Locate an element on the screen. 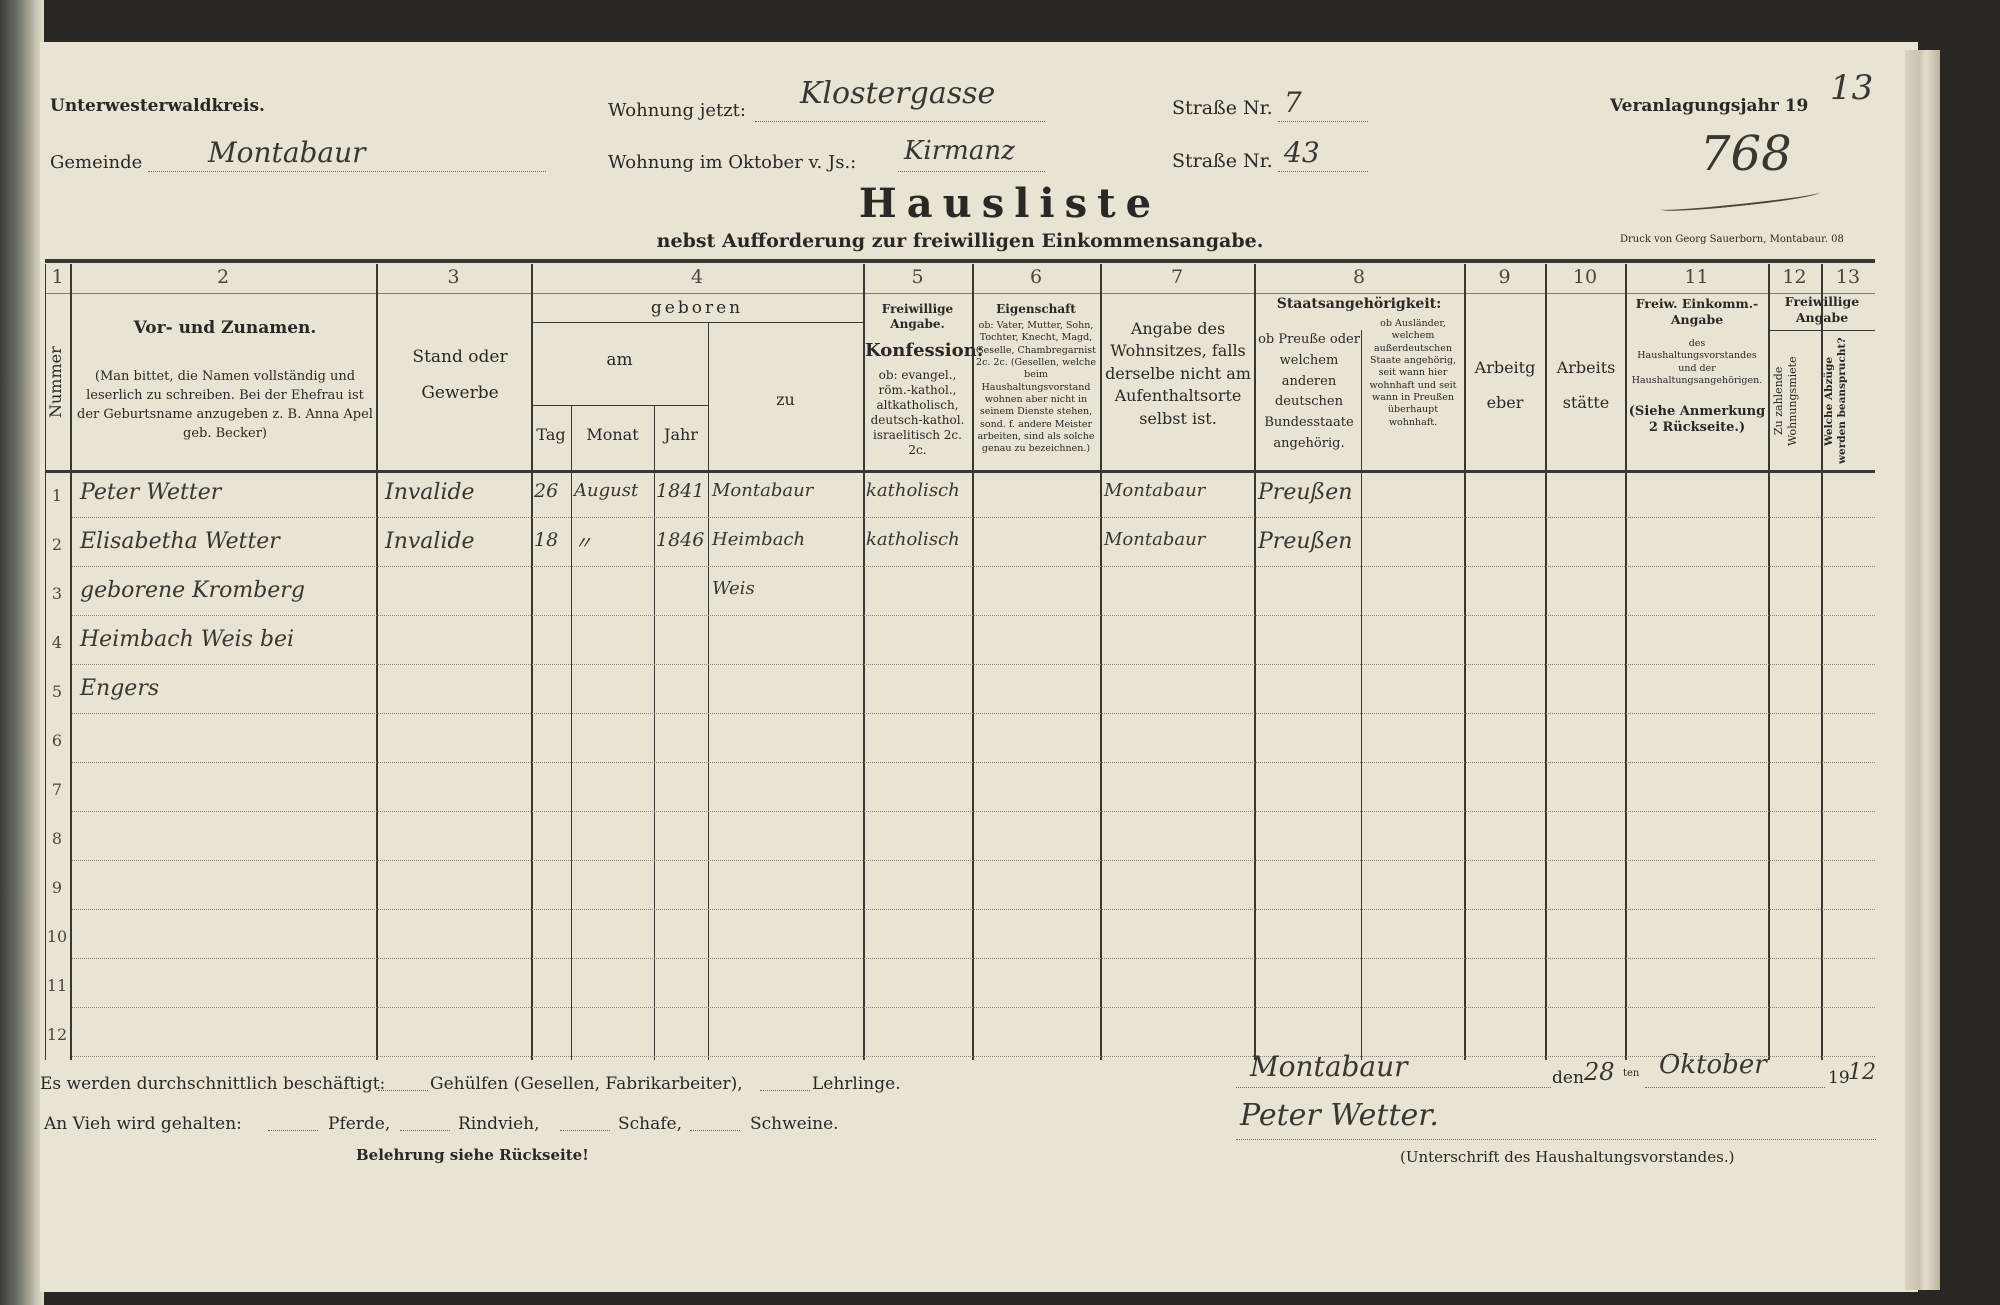  header-abzuege: Welche Abzüge werden beansprucht? is located at coordinates (1836, 401).